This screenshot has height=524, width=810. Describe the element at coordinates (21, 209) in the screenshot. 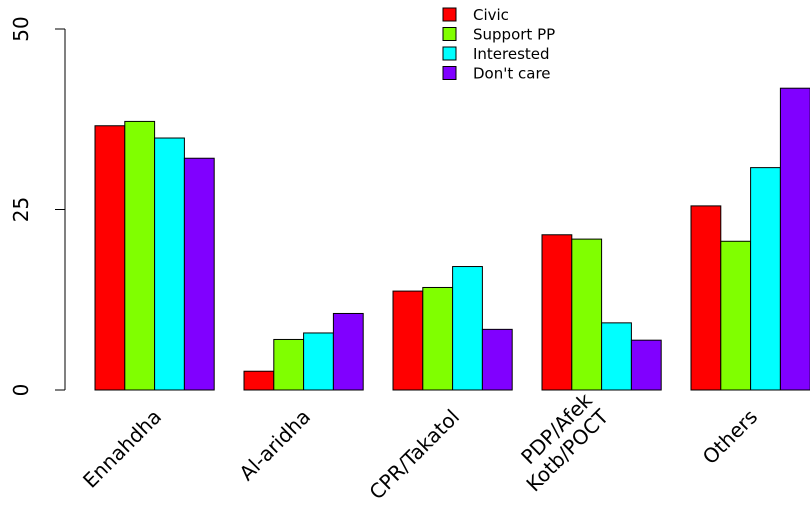

I see `y-tick-label: 25` at that location.